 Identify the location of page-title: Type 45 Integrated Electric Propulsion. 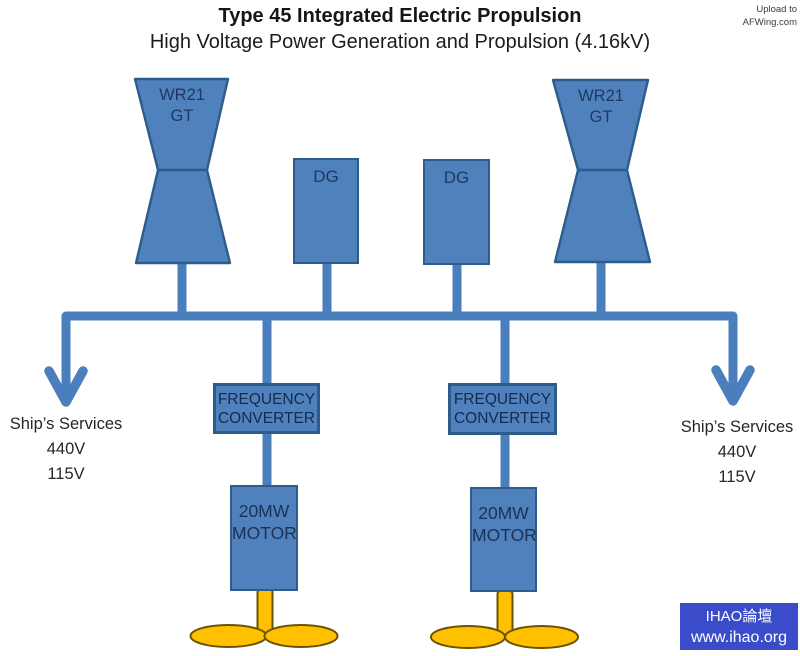
(400, 16).